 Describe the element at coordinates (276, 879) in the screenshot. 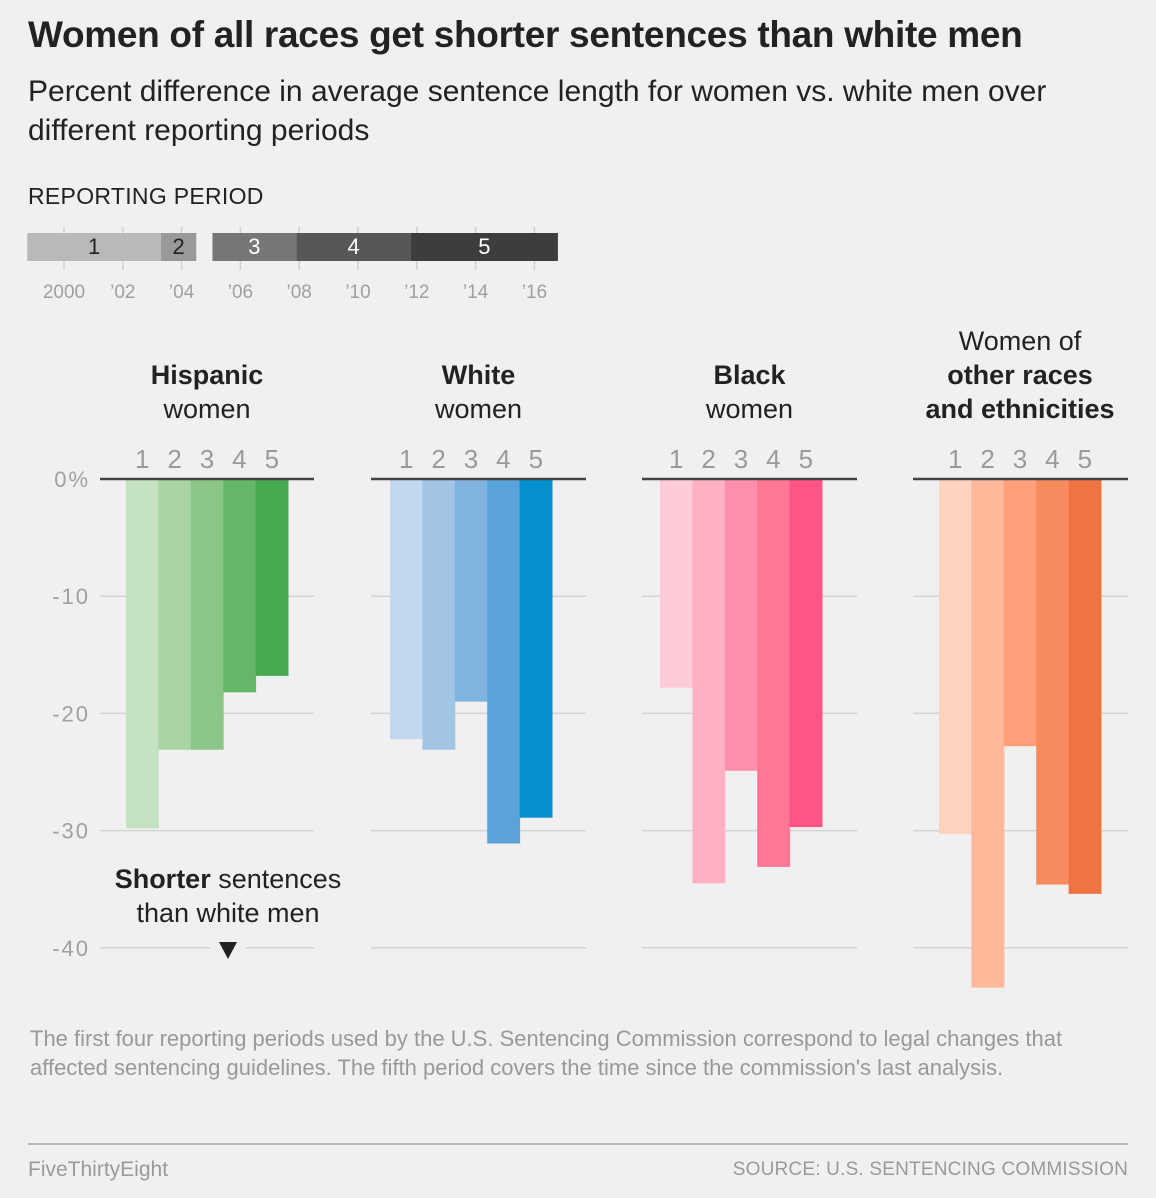

I see `annotation-rest: sentences` at that location.